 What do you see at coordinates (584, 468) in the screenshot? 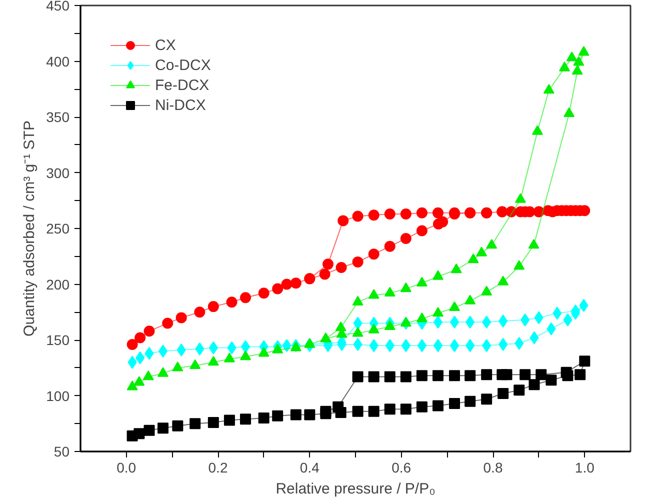
I see `x-tick-label: 1.0` at bounding box center [584, 468].